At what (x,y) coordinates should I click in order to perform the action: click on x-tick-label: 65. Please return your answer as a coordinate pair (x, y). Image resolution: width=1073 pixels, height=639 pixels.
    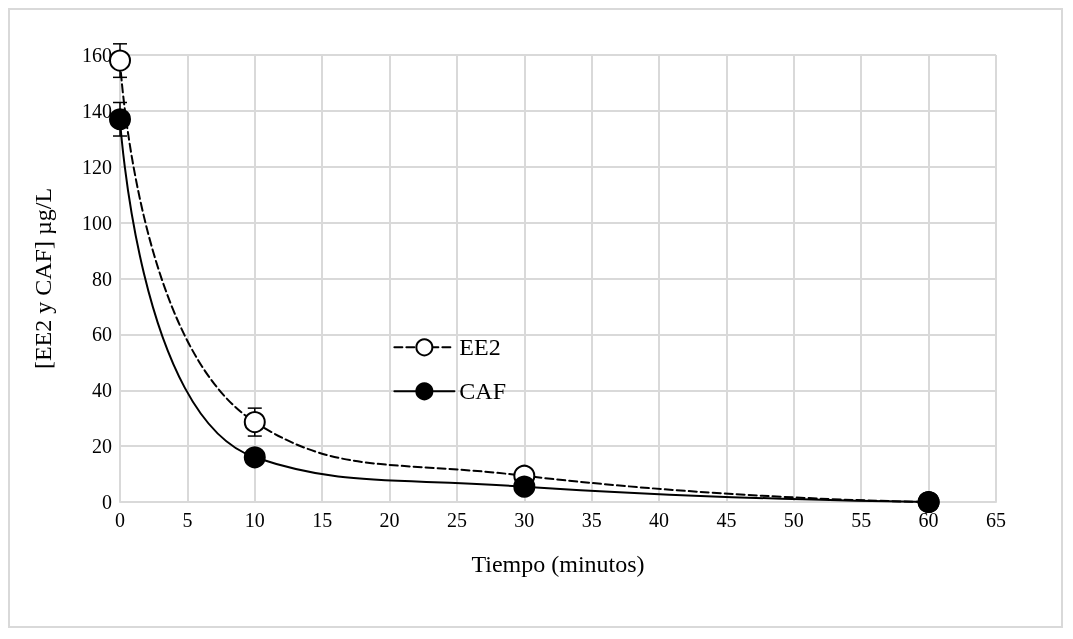
    Looking at the image, I should click on (996, 520).